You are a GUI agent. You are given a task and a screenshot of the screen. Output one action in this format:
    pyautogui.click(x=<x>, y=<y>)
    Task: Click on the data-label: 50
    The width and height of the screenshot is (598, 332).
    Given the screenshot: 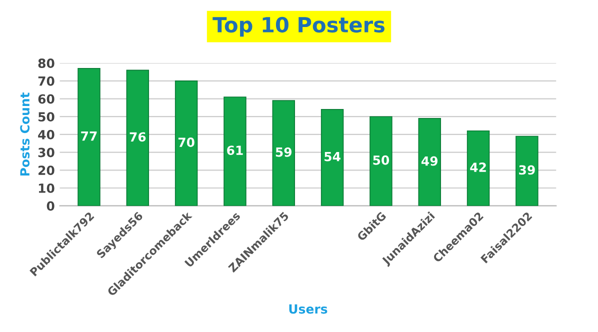 What is the action you would take?
    pyautogui.click(x=381, y=160)
    